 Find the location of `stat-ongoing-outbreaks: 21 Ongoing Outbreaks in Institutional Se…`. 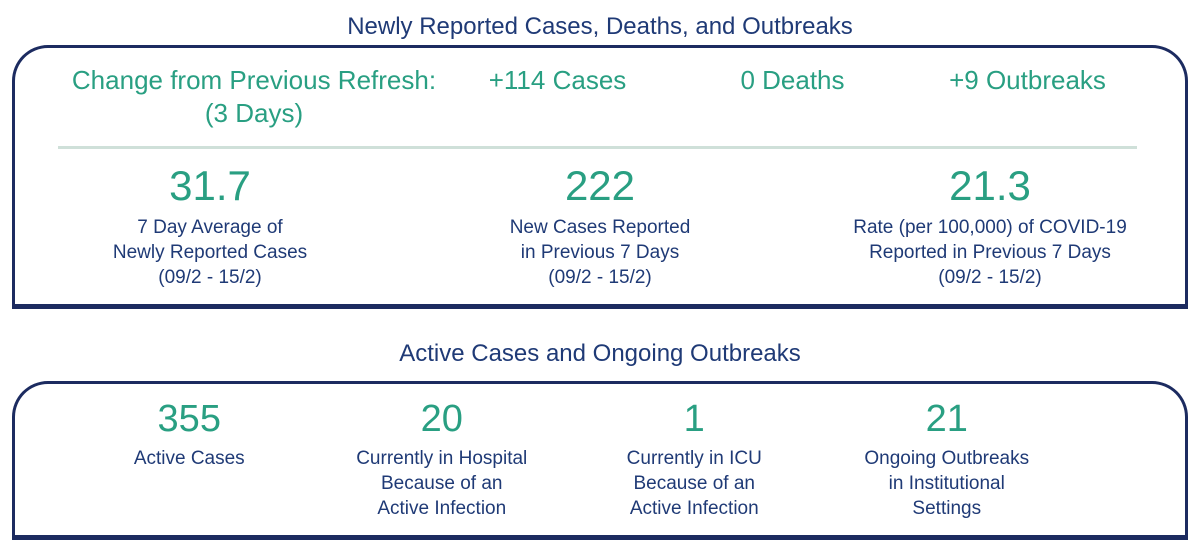

stat-ongoing-outbreaks: 21 Ongoing Outbreaks in Institutional Se… is located at coordinates (947, 456).